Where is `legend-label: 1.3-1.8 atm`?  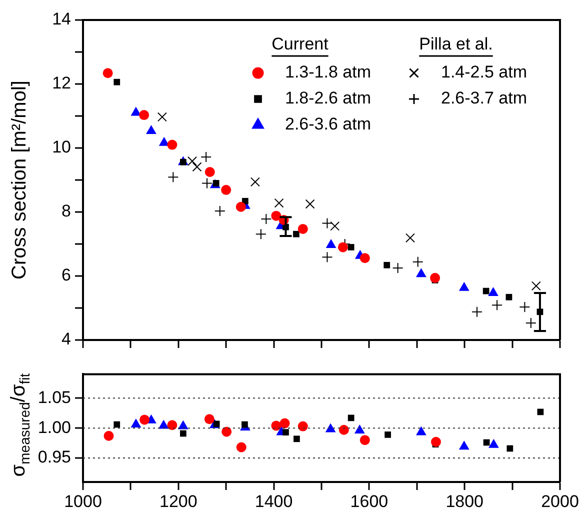
legend-label: 1.3-1.8 atm is located at coordinates (328, 72).